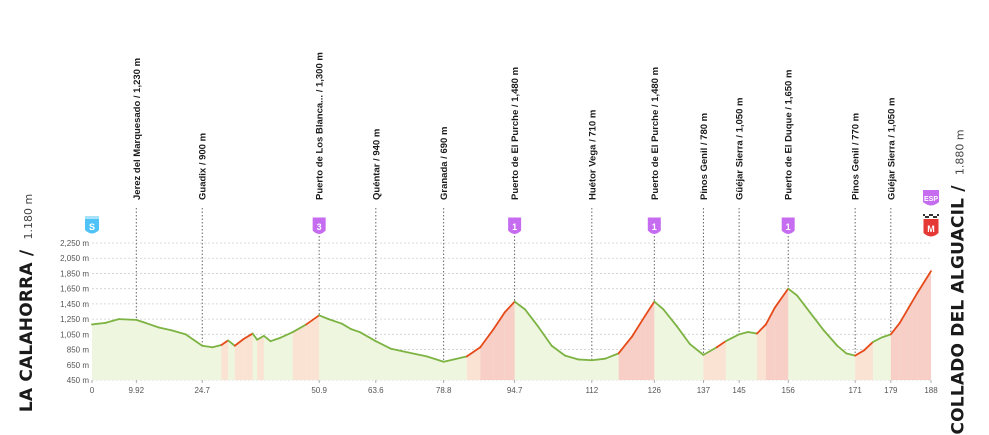  What do you see at coordinates (136, 390) in the screenshot?
I see `x-tick-label: 9.92` at bounding box center [136, 390].